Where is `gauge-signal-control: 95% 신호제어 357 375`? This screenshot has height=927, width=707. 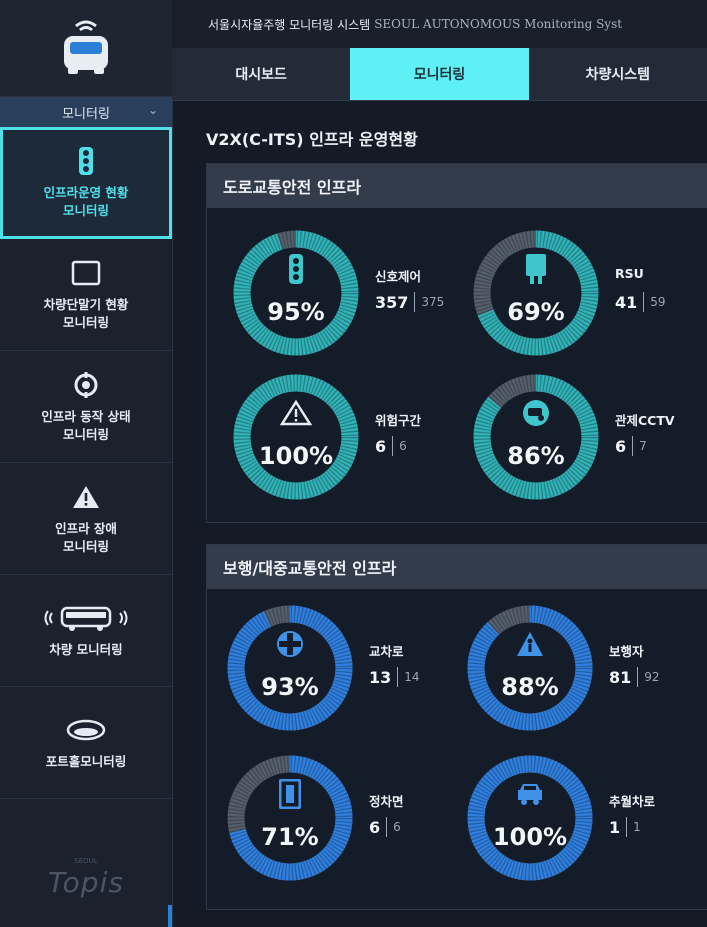 gauge-signal-control: 95% 신호제어 357 375 is located at coordinates (401, 298).